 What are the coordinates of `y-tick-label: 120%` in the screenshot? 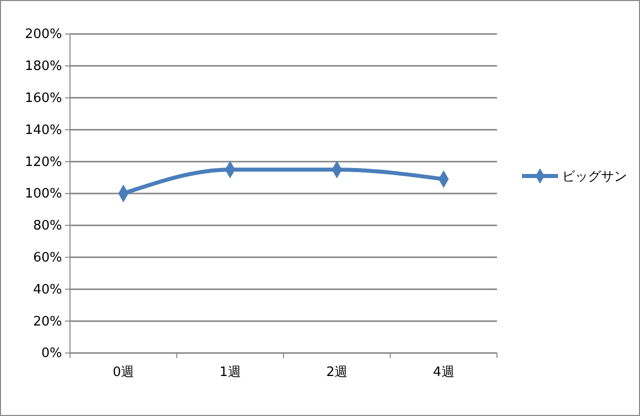 It's located at (43, 162).